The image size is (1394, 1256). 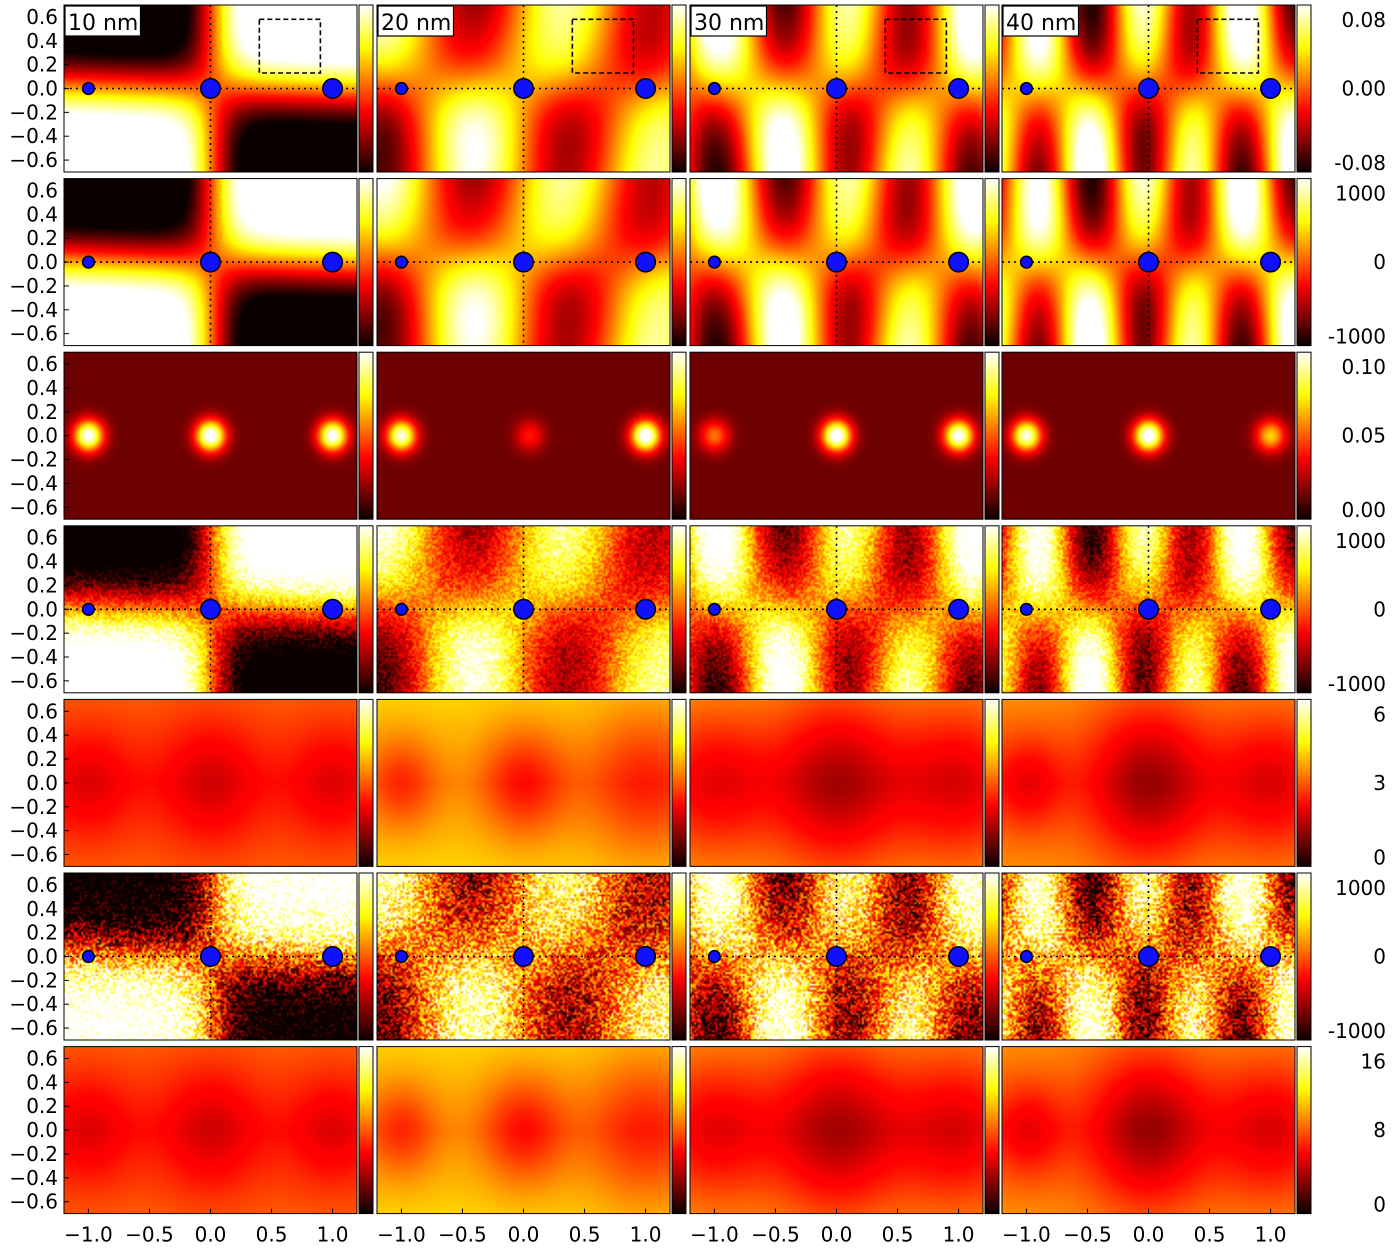 What do you see at coordinates (1148, 782) in the screenshot?
I see `panel-r5-c4` at bounding box center [1148, 782].